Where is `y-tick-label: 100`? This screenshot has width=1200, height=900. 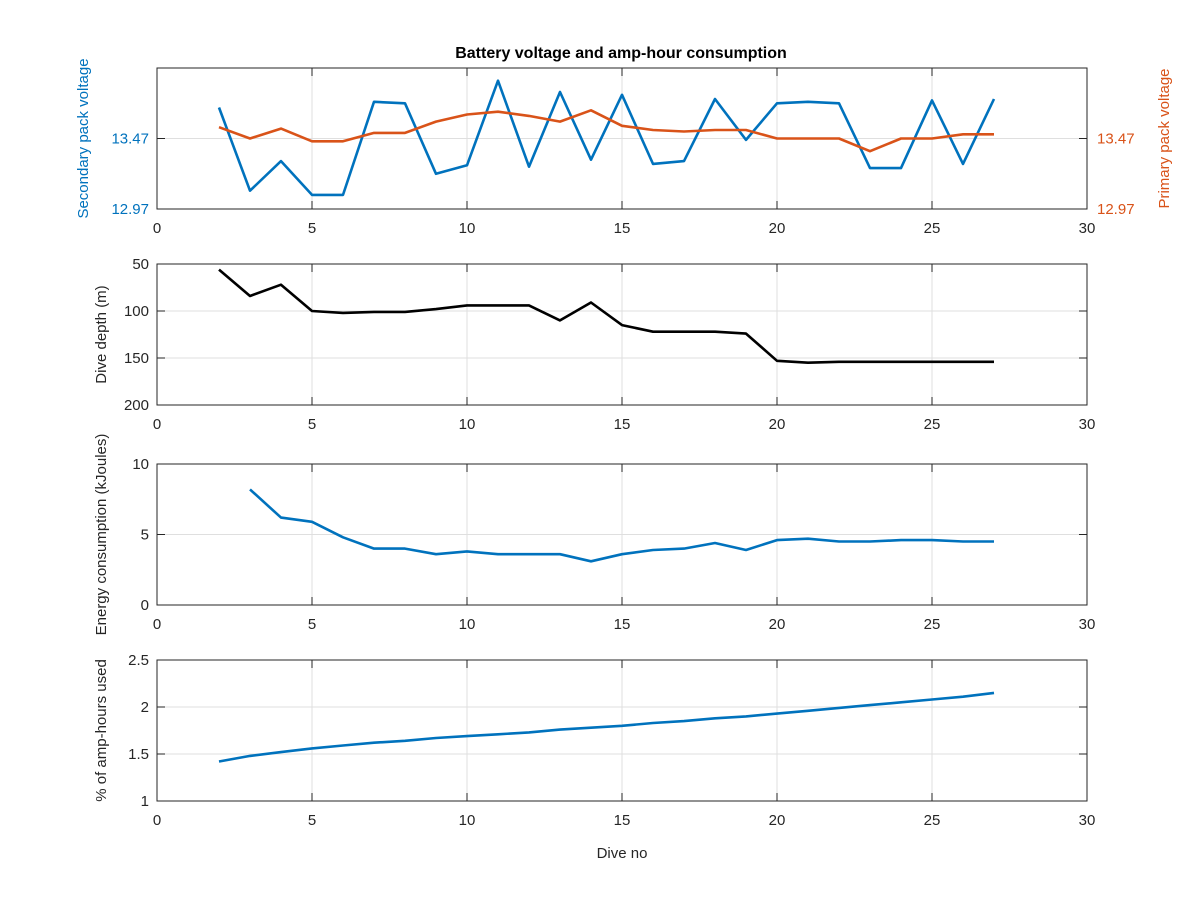 y-tick-label: 100 is located at coordinates (136, 311).